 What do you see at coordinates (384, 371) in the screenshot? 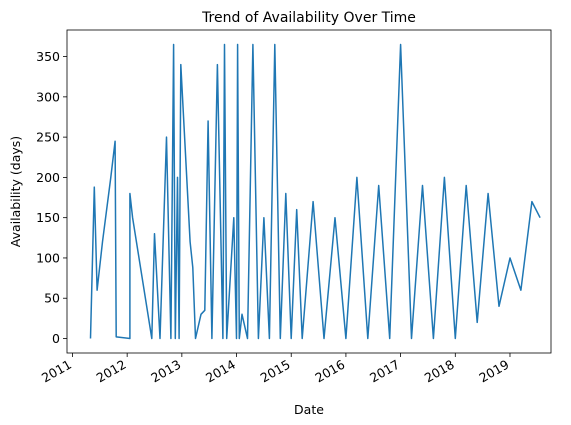
I see `x-tick-label: 2017` at bounding box center [384, 371].